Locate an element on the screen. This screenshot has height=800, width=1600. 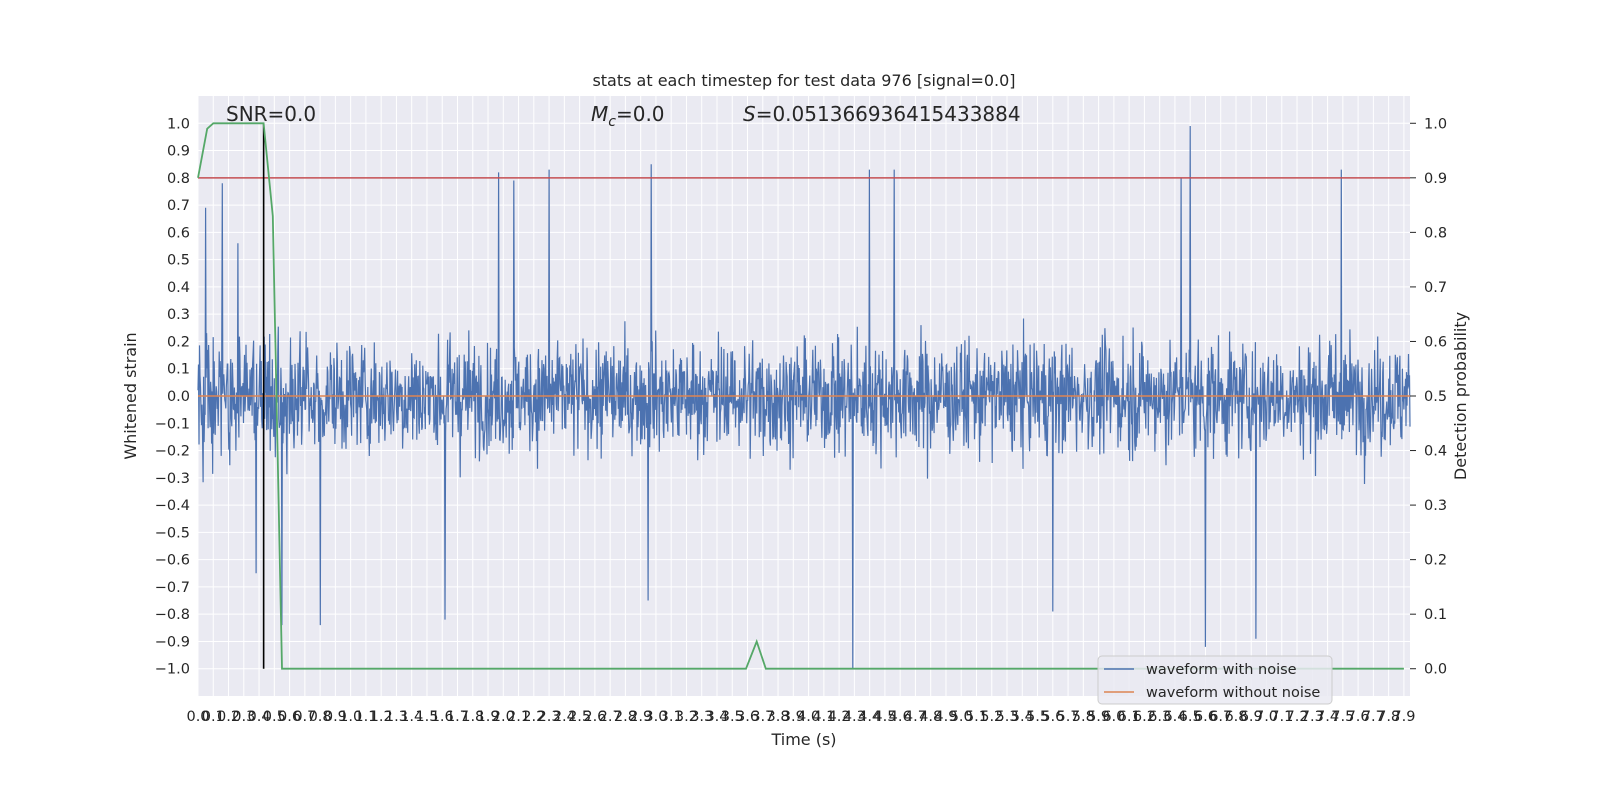
x-tick-label: 4.6 is located at coordinates (900, 717).